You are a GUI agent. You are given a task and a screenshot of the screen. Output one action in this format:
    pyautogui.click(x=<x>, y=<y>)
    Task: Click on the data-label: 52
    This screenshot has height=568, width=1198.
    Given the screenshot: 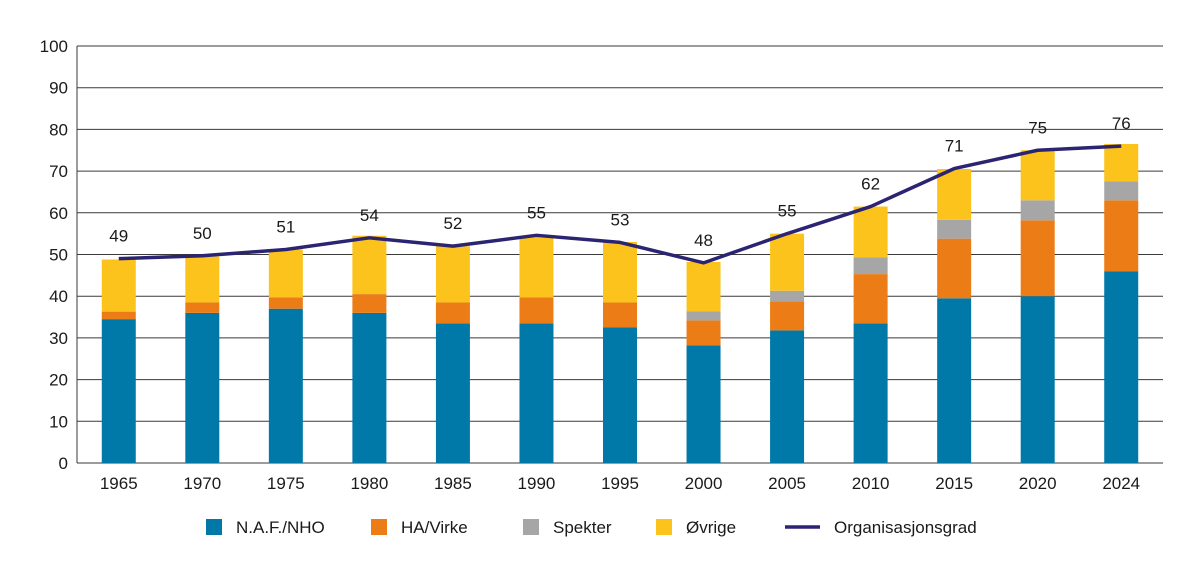 What is the action you would take?
    pyautogui.click(x=452, y=223)
    